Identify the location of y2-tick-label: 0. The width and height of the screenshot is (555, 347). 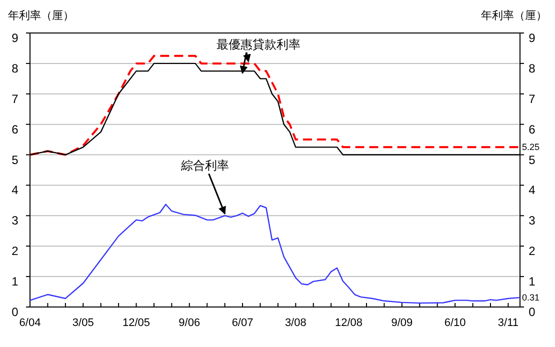
(532, 312).